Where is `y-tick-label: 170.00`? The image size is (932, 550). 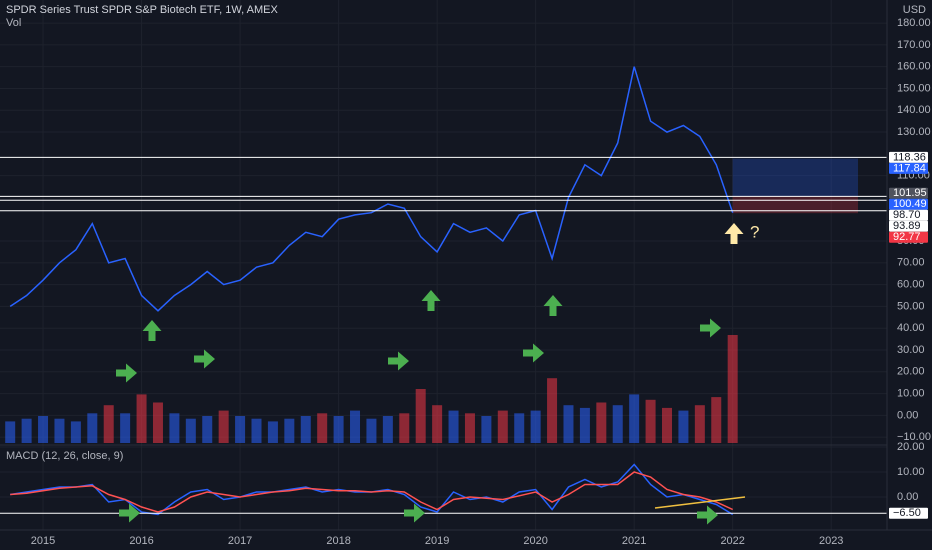
y-tick-label: 170.00 is located at coordinates (914, 45).